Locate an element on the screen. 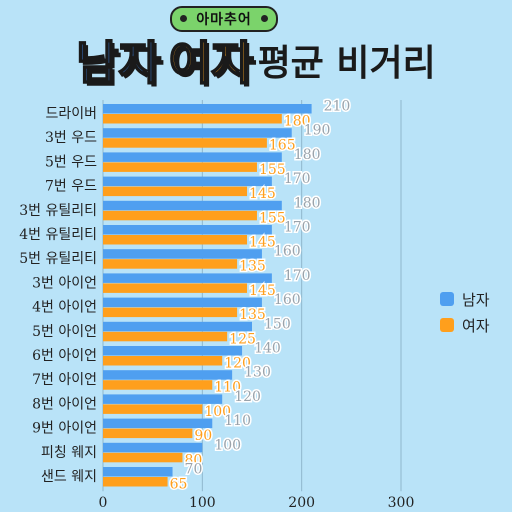 The height and width of the screenshot is (512, 512). data-label-male: 100 is located at coordinates (227, 445).